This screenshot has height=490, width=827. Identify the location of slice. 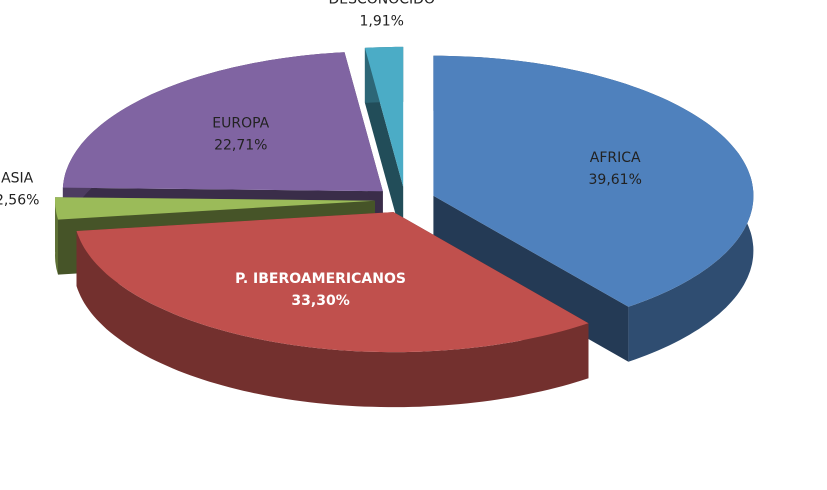
(384, 144).